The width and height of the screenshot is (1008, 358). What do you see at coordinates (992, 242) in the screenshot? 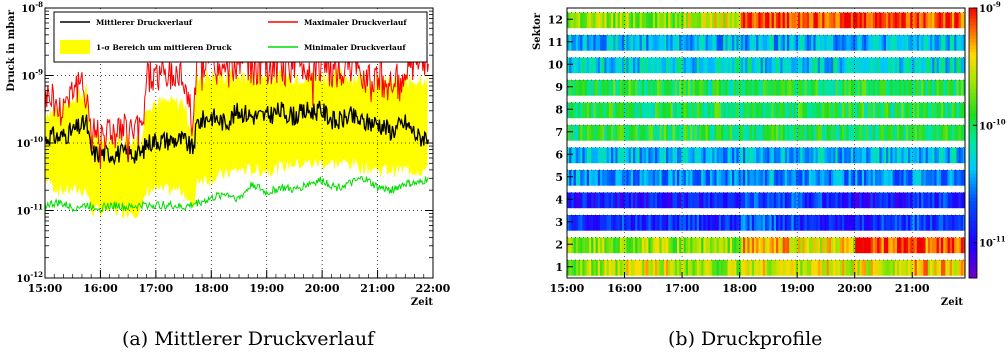
I see `colorbar-tick-label: 10-11` at bounding box center [992, 242].